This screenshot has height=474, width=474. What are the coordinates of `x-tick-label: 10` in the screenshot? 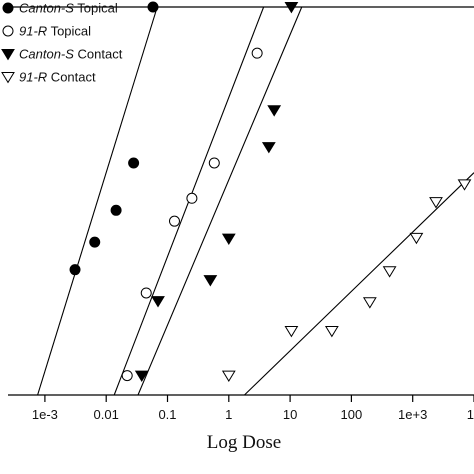 It's located at (290, 414).